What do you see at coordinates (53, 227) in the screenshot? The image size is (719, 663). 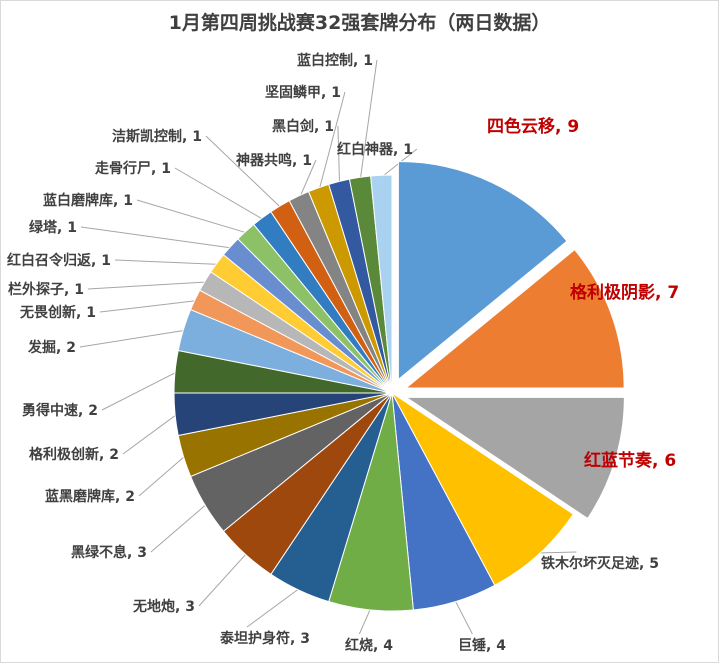 I see `data-label: 绿塔, 1` at bounding box center [53, 227].